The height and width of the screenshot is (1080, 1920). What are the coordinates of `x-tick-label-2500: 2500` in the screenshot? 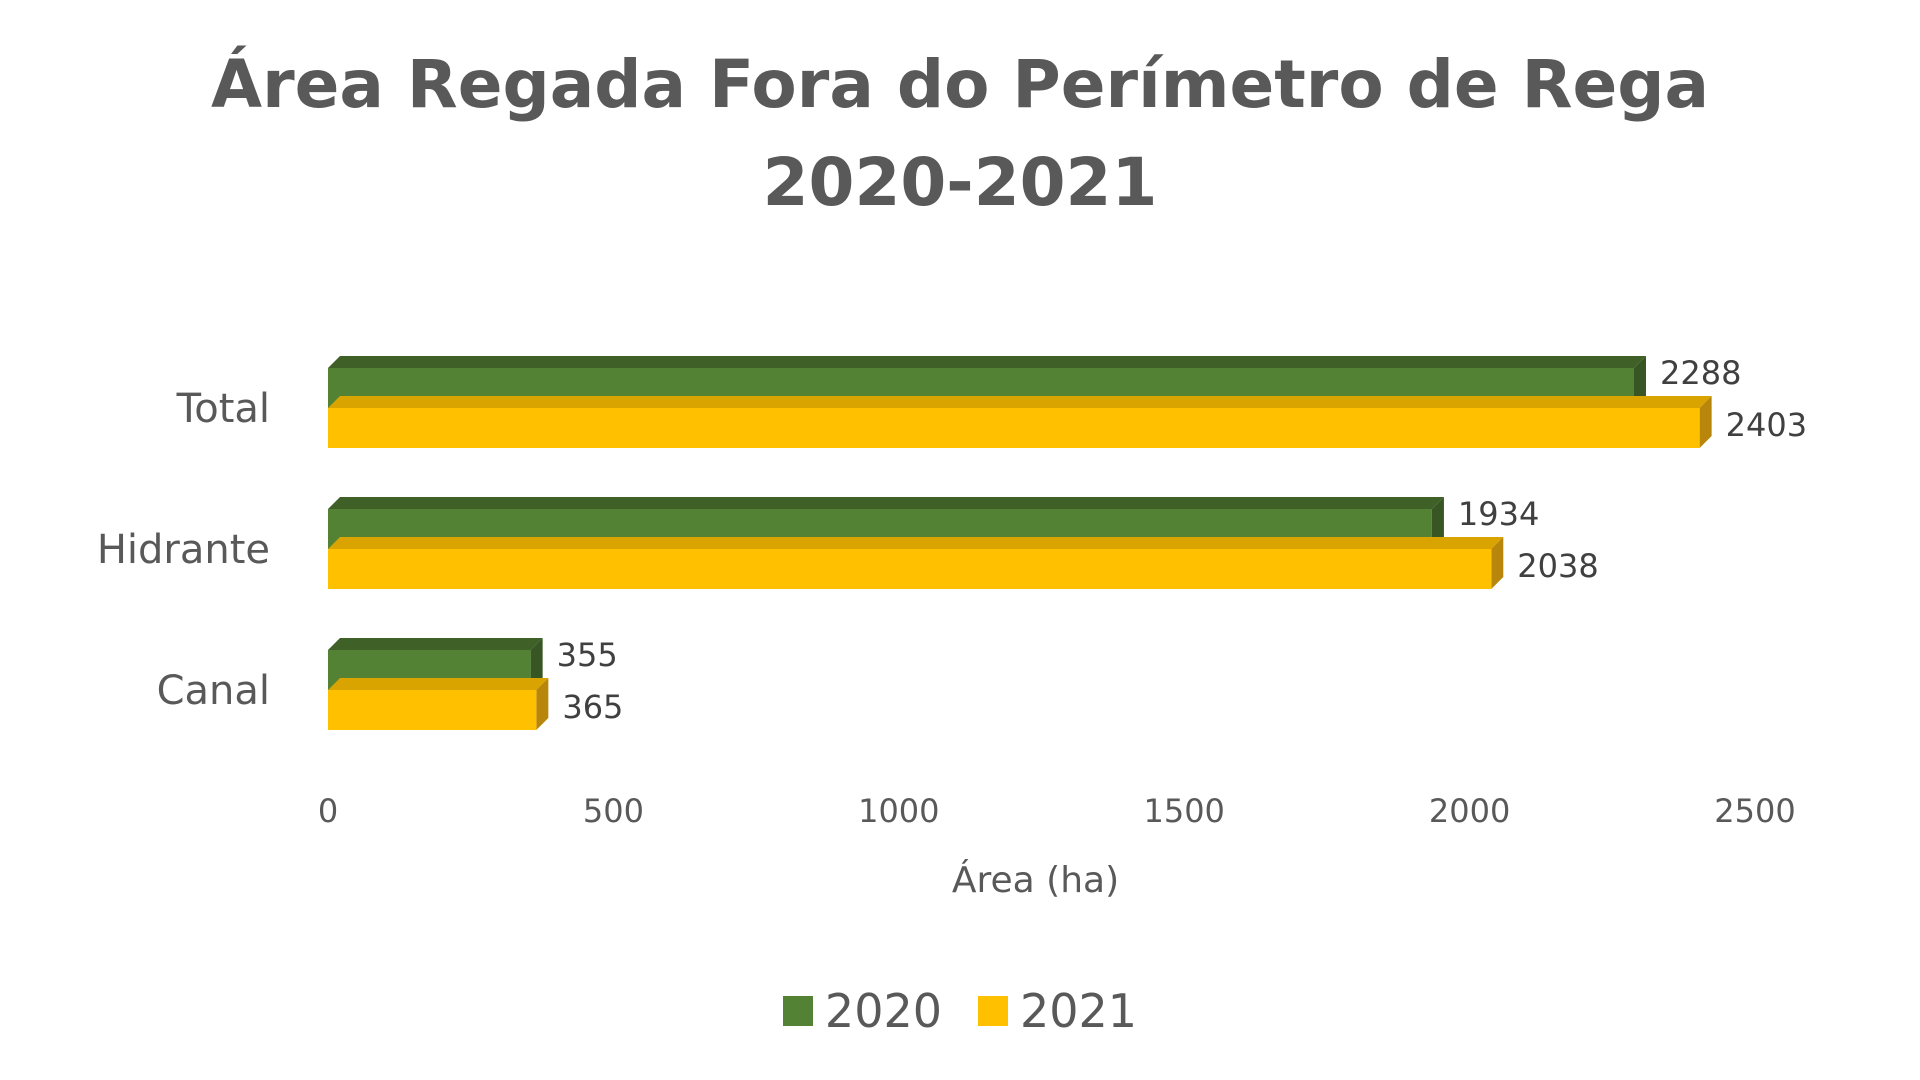 It's located at (1754, 811).